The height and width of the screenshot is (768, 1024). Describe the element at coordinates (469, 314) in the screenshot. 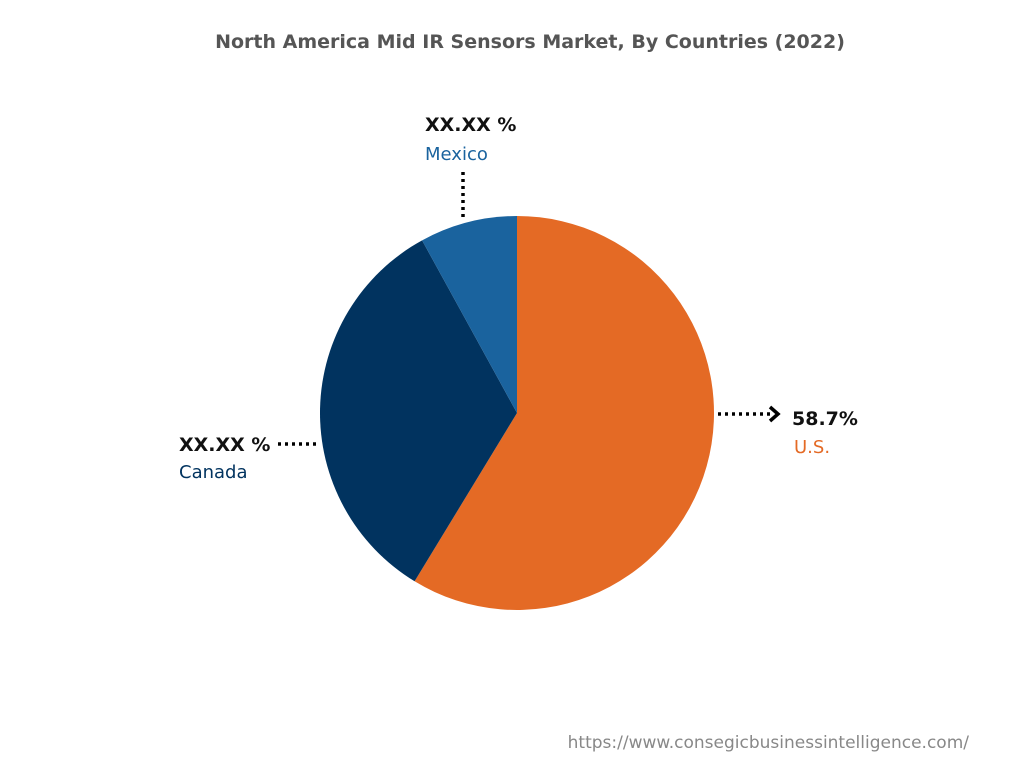

I see `pie-slice-mexico` at that location.